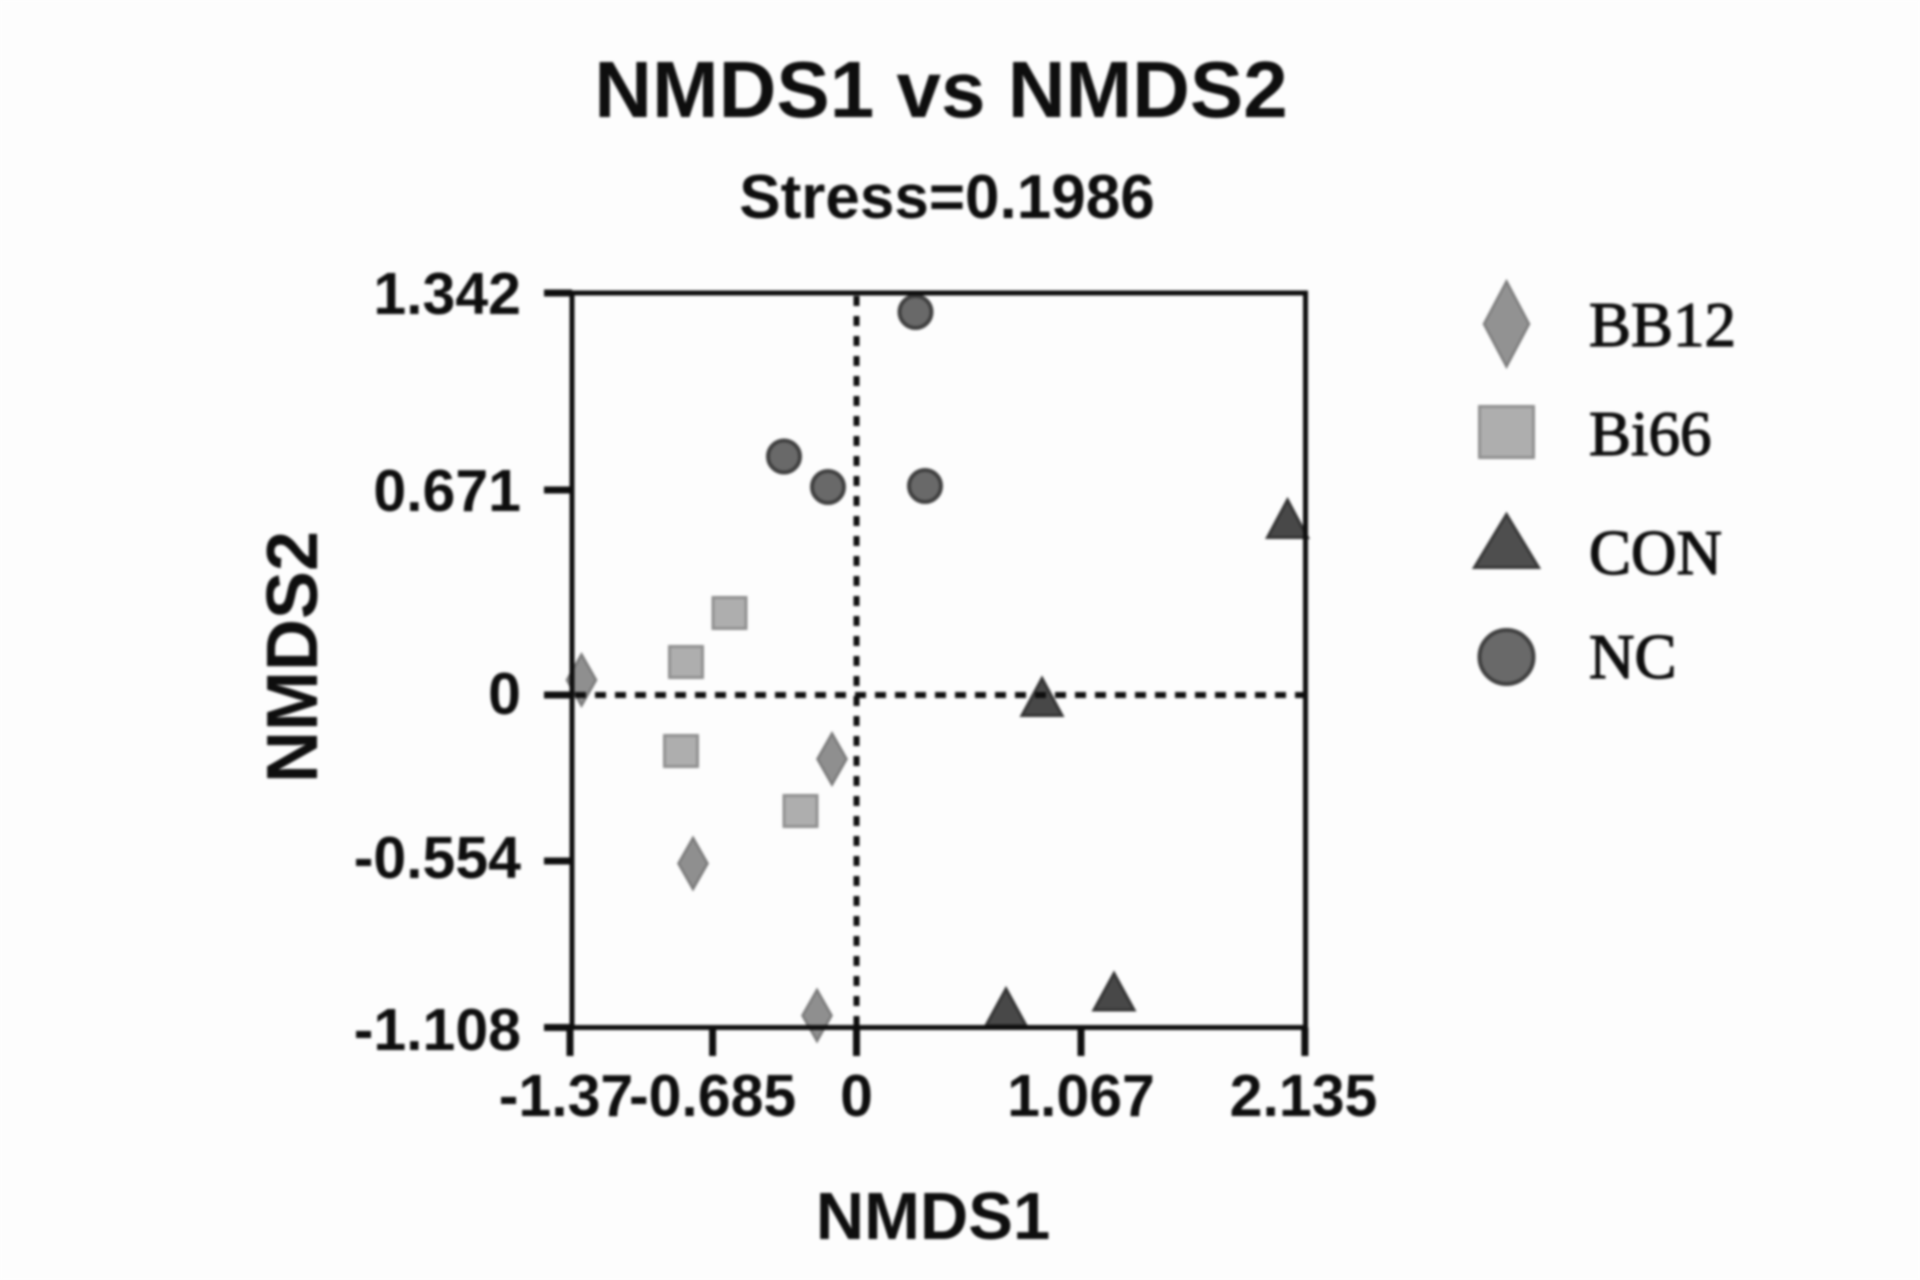  What do you see at coordinates (1304, 1096) in the screenshot?
I see `svg-text: 2.135` at bounding box center [1304, 1096].